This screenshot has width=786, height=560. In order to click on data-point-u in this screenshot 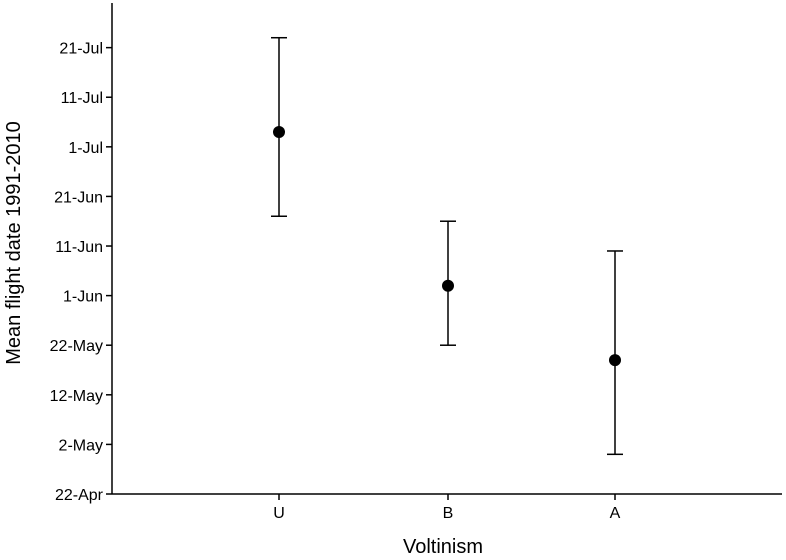, I will do `click(279, 131)`.